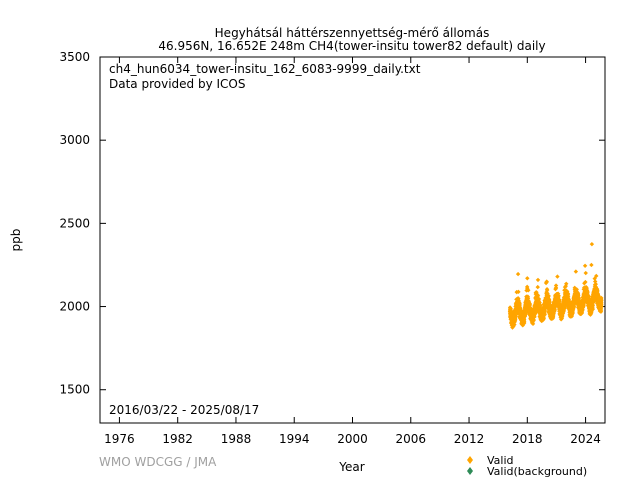 This screenshot has height=480, width=640. What do you see at coordinates (352, 439) in the screenshot?
I see `x-tick-label: 2000` at bounding box center [352, 439].